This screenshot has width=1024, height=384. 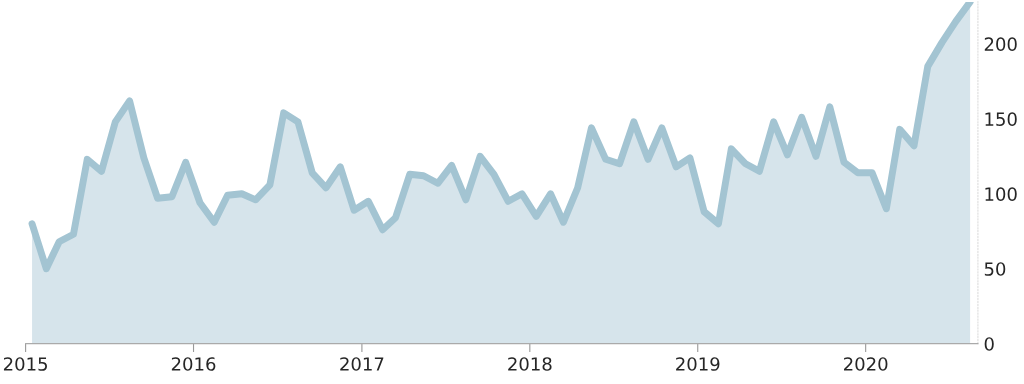 I want to click on x-tick-label: 2016, so click(x=193, y=364).